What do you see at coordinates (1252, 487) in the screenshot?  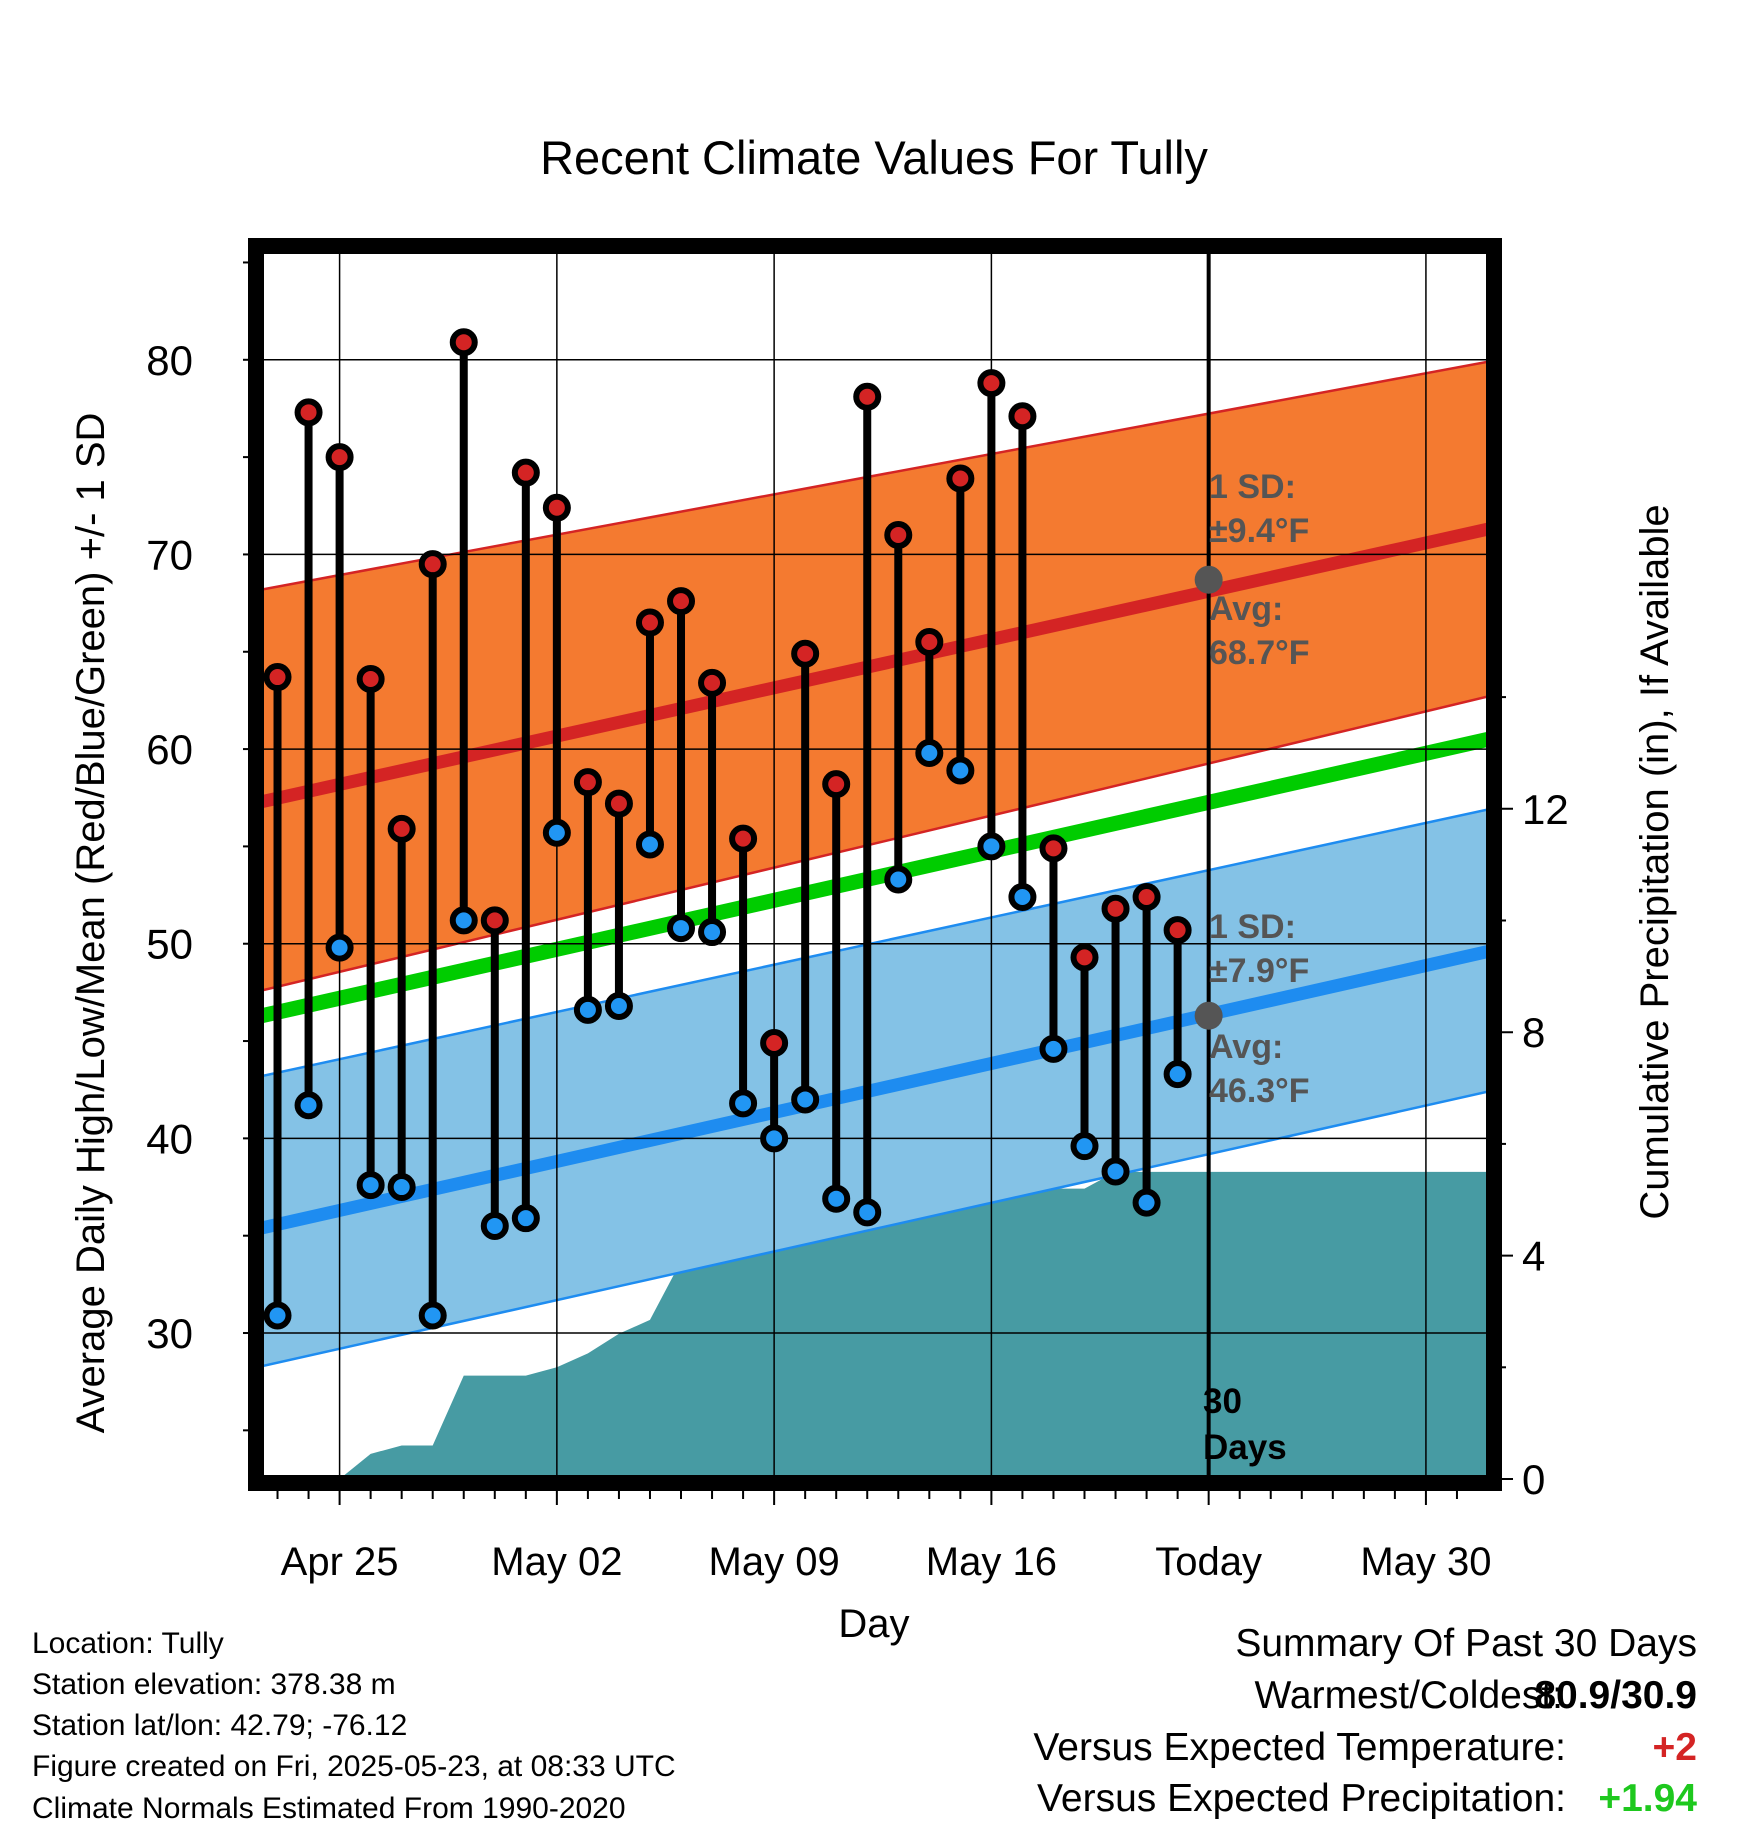 I see `high-sd-label: 1 SD:` at bounding box center [1252, 487].